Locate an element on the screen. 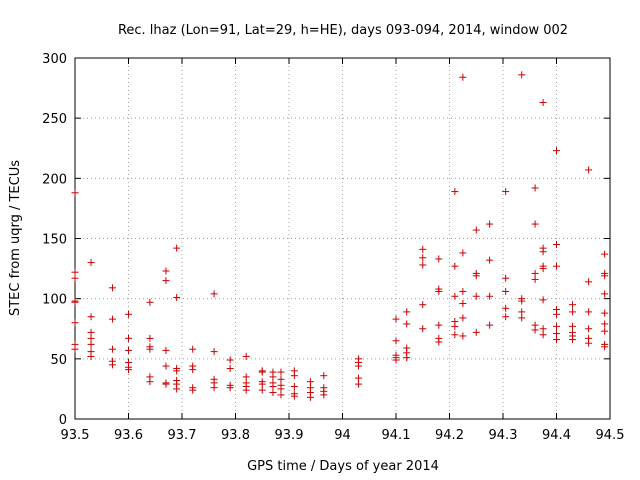  y-tick-label: 50 is located at coordinates (58, 360).